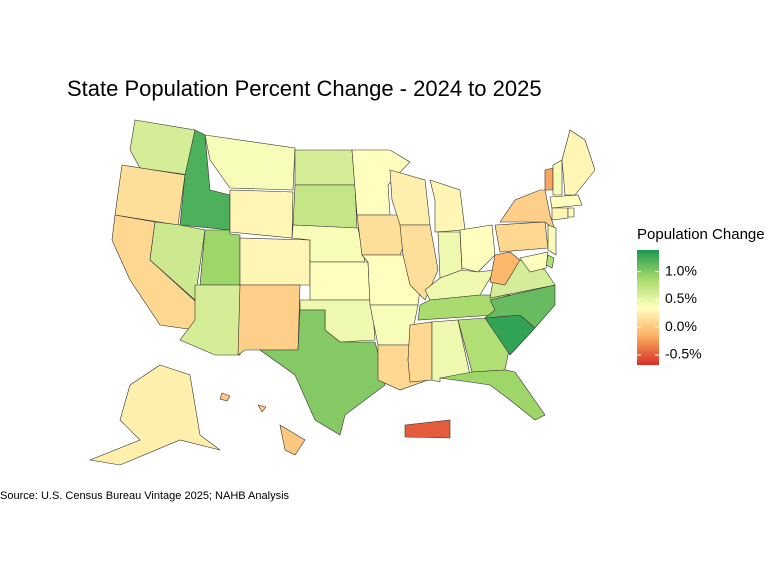 The image size is (768, 581). What do you see at coordinates (681, 326) in the screenshot?
I see `legend-tick-label: 0.0%` at bounding box center [681, 326].